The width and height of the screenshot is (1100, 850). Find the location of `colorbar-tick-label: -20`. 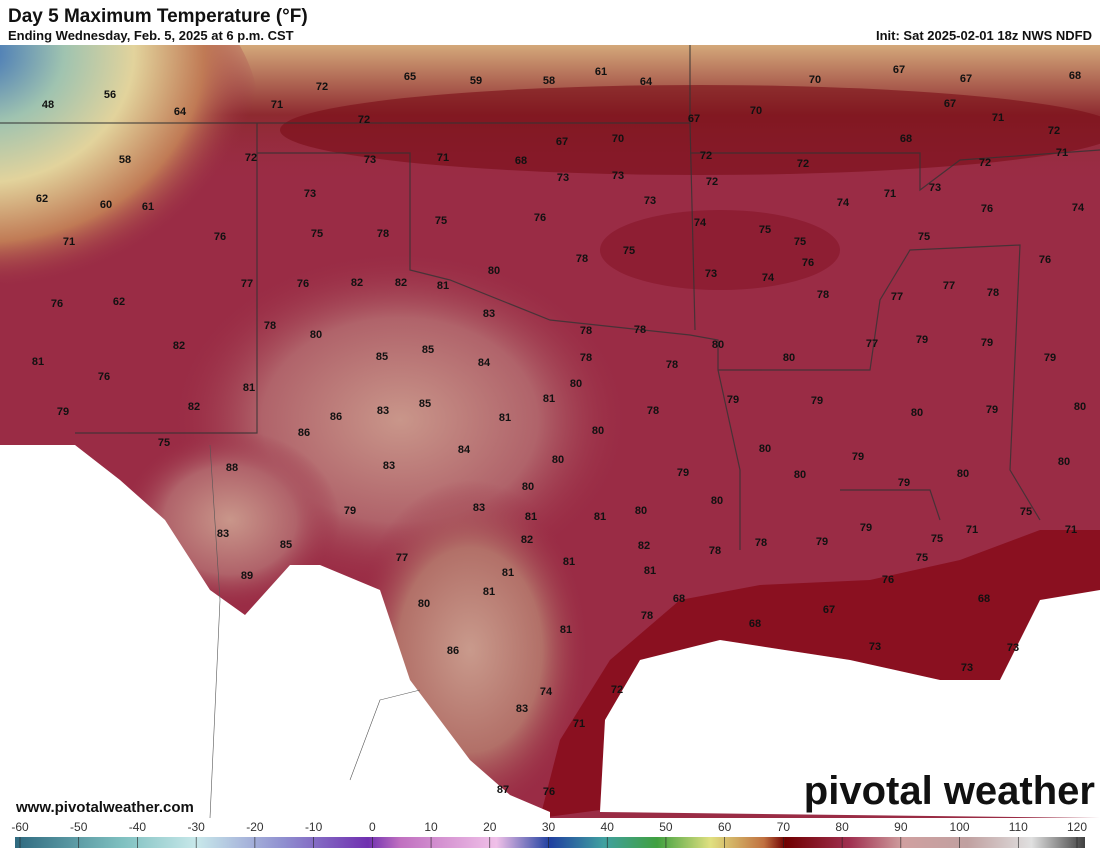

colorbar-tick-label: -20 is located at coordinates (255, 827).